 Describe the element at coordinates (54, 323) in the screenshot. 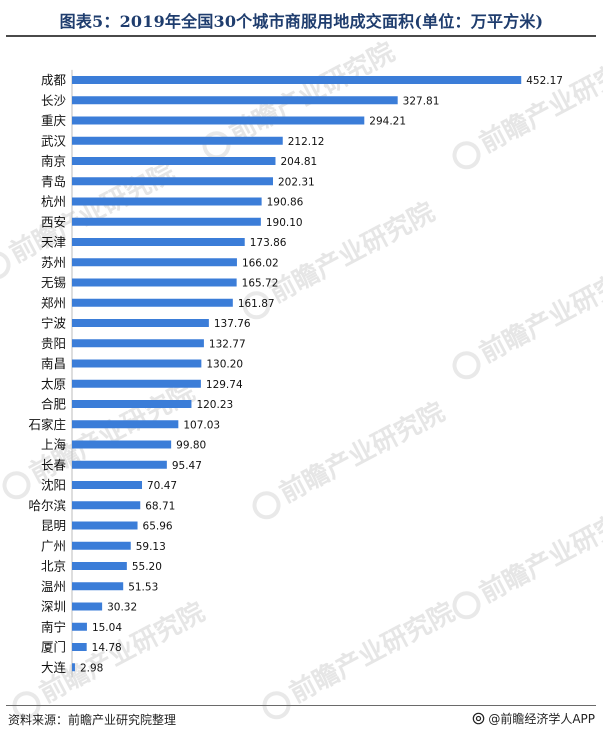

I see `category-label: 宁波` at that location.